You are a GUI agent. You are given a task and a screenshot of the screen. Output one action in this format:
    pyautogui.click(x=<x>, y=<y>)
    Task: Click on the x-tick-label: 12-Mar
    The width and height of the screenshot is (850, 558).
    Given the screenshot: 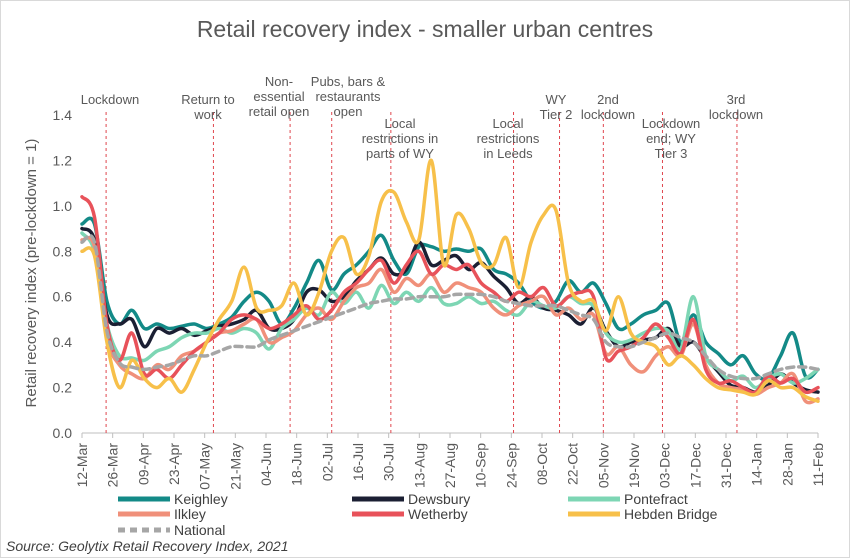 What is the action you would take?
    pyautogui.click(x=82, y=465)
    